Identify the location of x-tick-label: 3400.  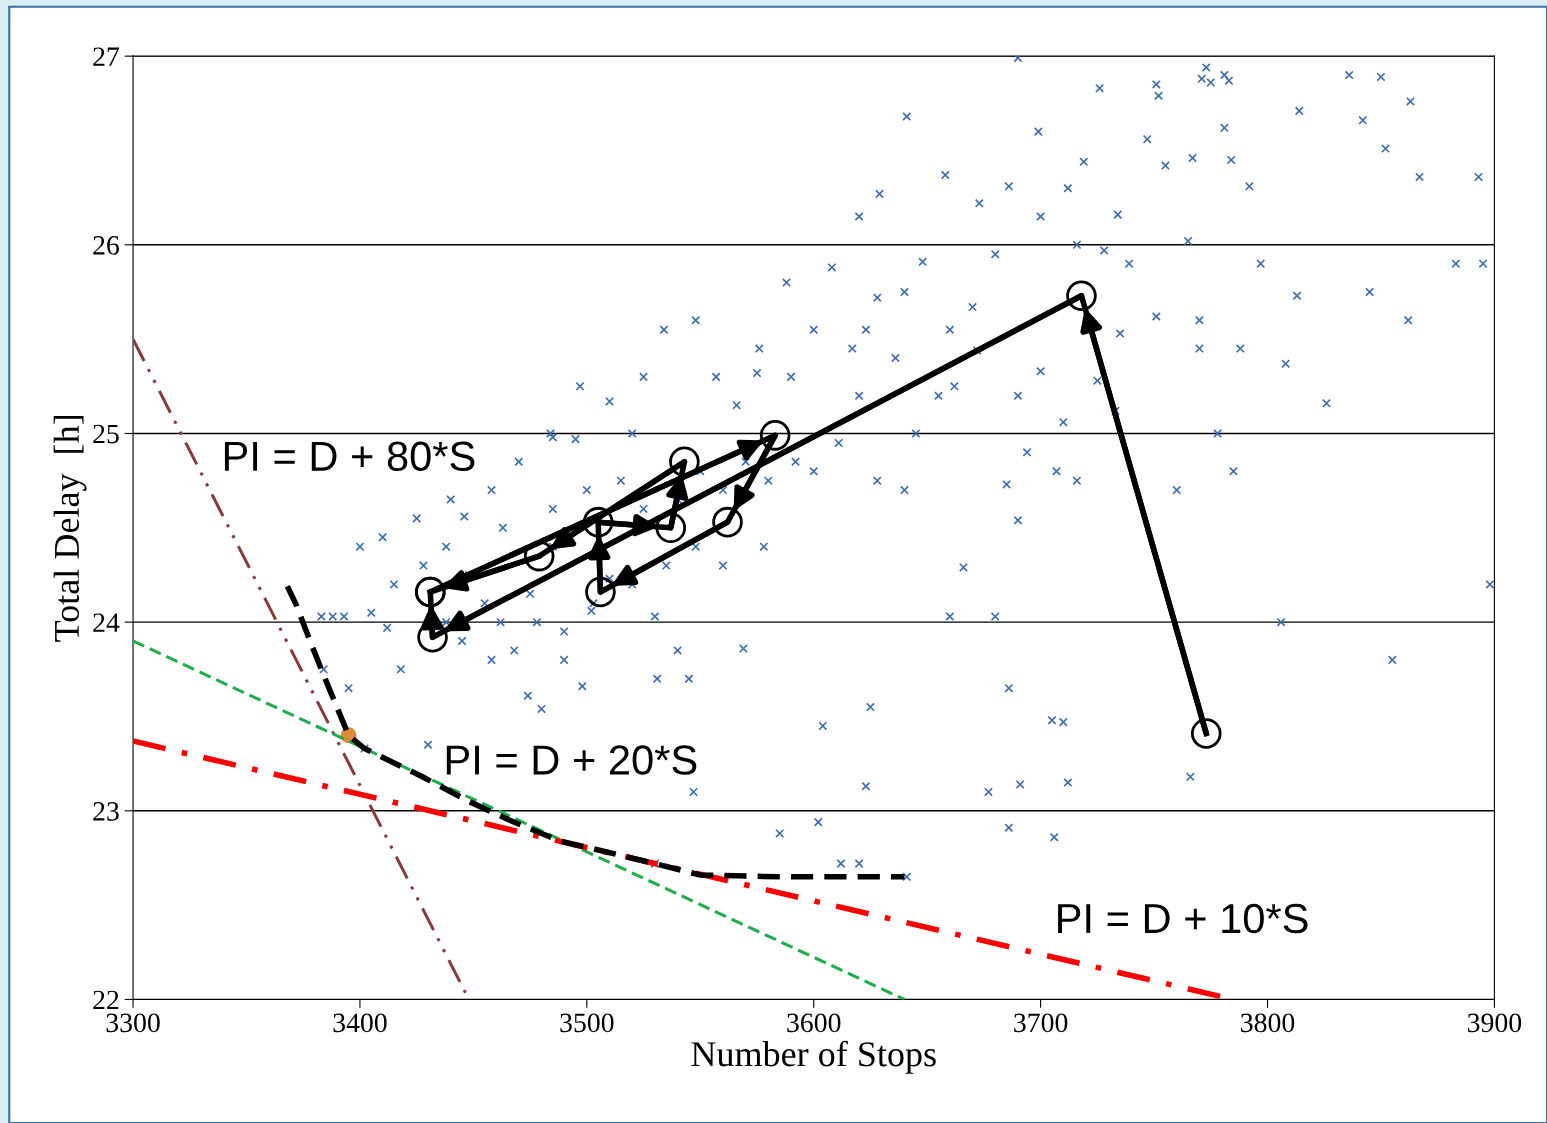
(360, 1023).